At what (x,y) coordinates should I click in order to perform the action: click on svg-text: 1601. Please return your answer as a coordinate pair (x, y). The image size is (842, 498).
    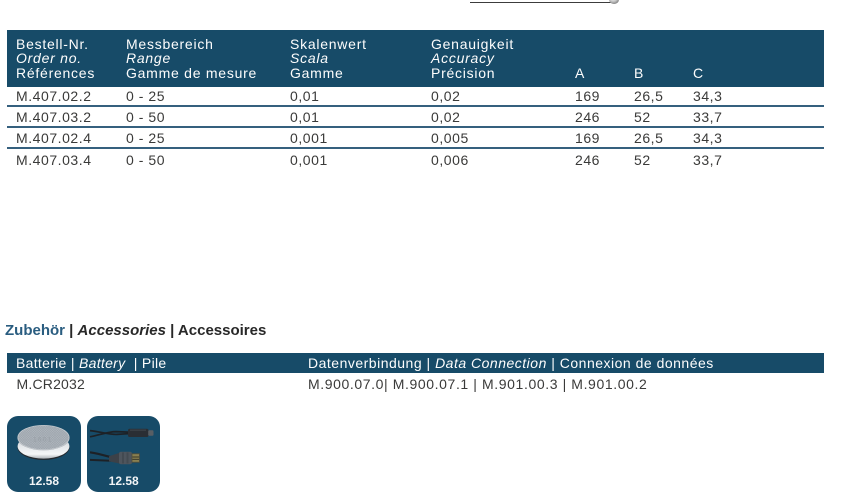
    Looking at the image, I should click on (43, 439).